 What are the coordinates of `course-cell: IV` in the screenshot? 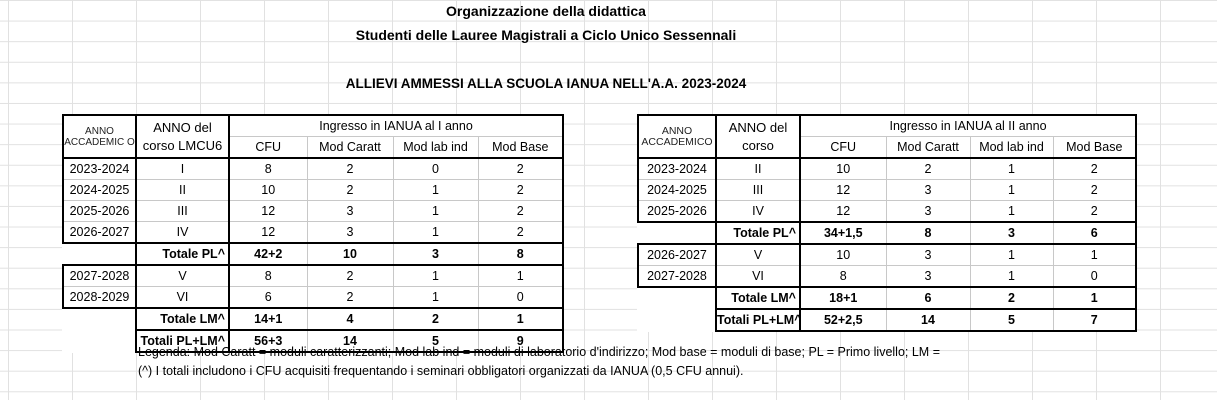 It's located at (758, 211).